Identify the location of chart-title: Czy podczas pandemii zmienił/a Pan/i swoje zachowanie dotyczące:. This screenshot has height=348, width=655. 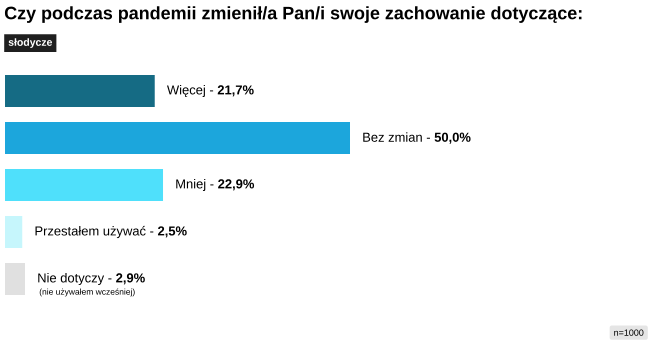
(293, 14).